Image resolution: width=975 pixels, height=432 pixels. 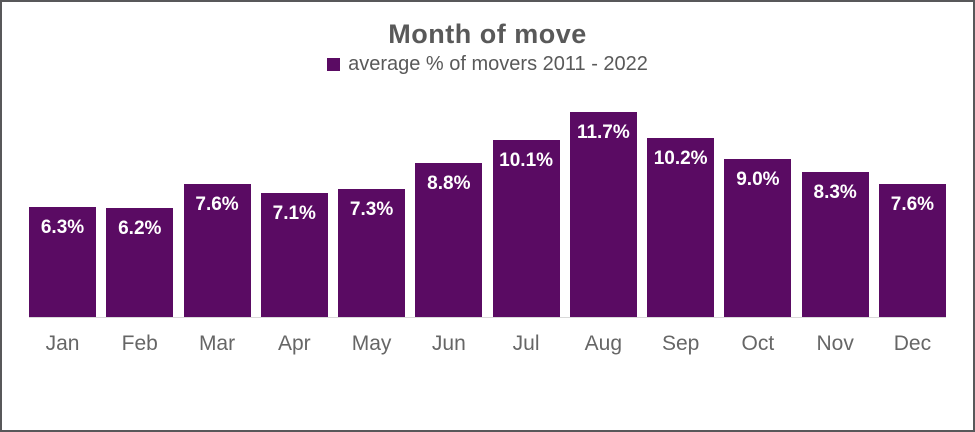 What do you see at coordinates (62, 262) in the screenshot?
I see `bar-jan: 6.3%` at bounding box center [62, 262].